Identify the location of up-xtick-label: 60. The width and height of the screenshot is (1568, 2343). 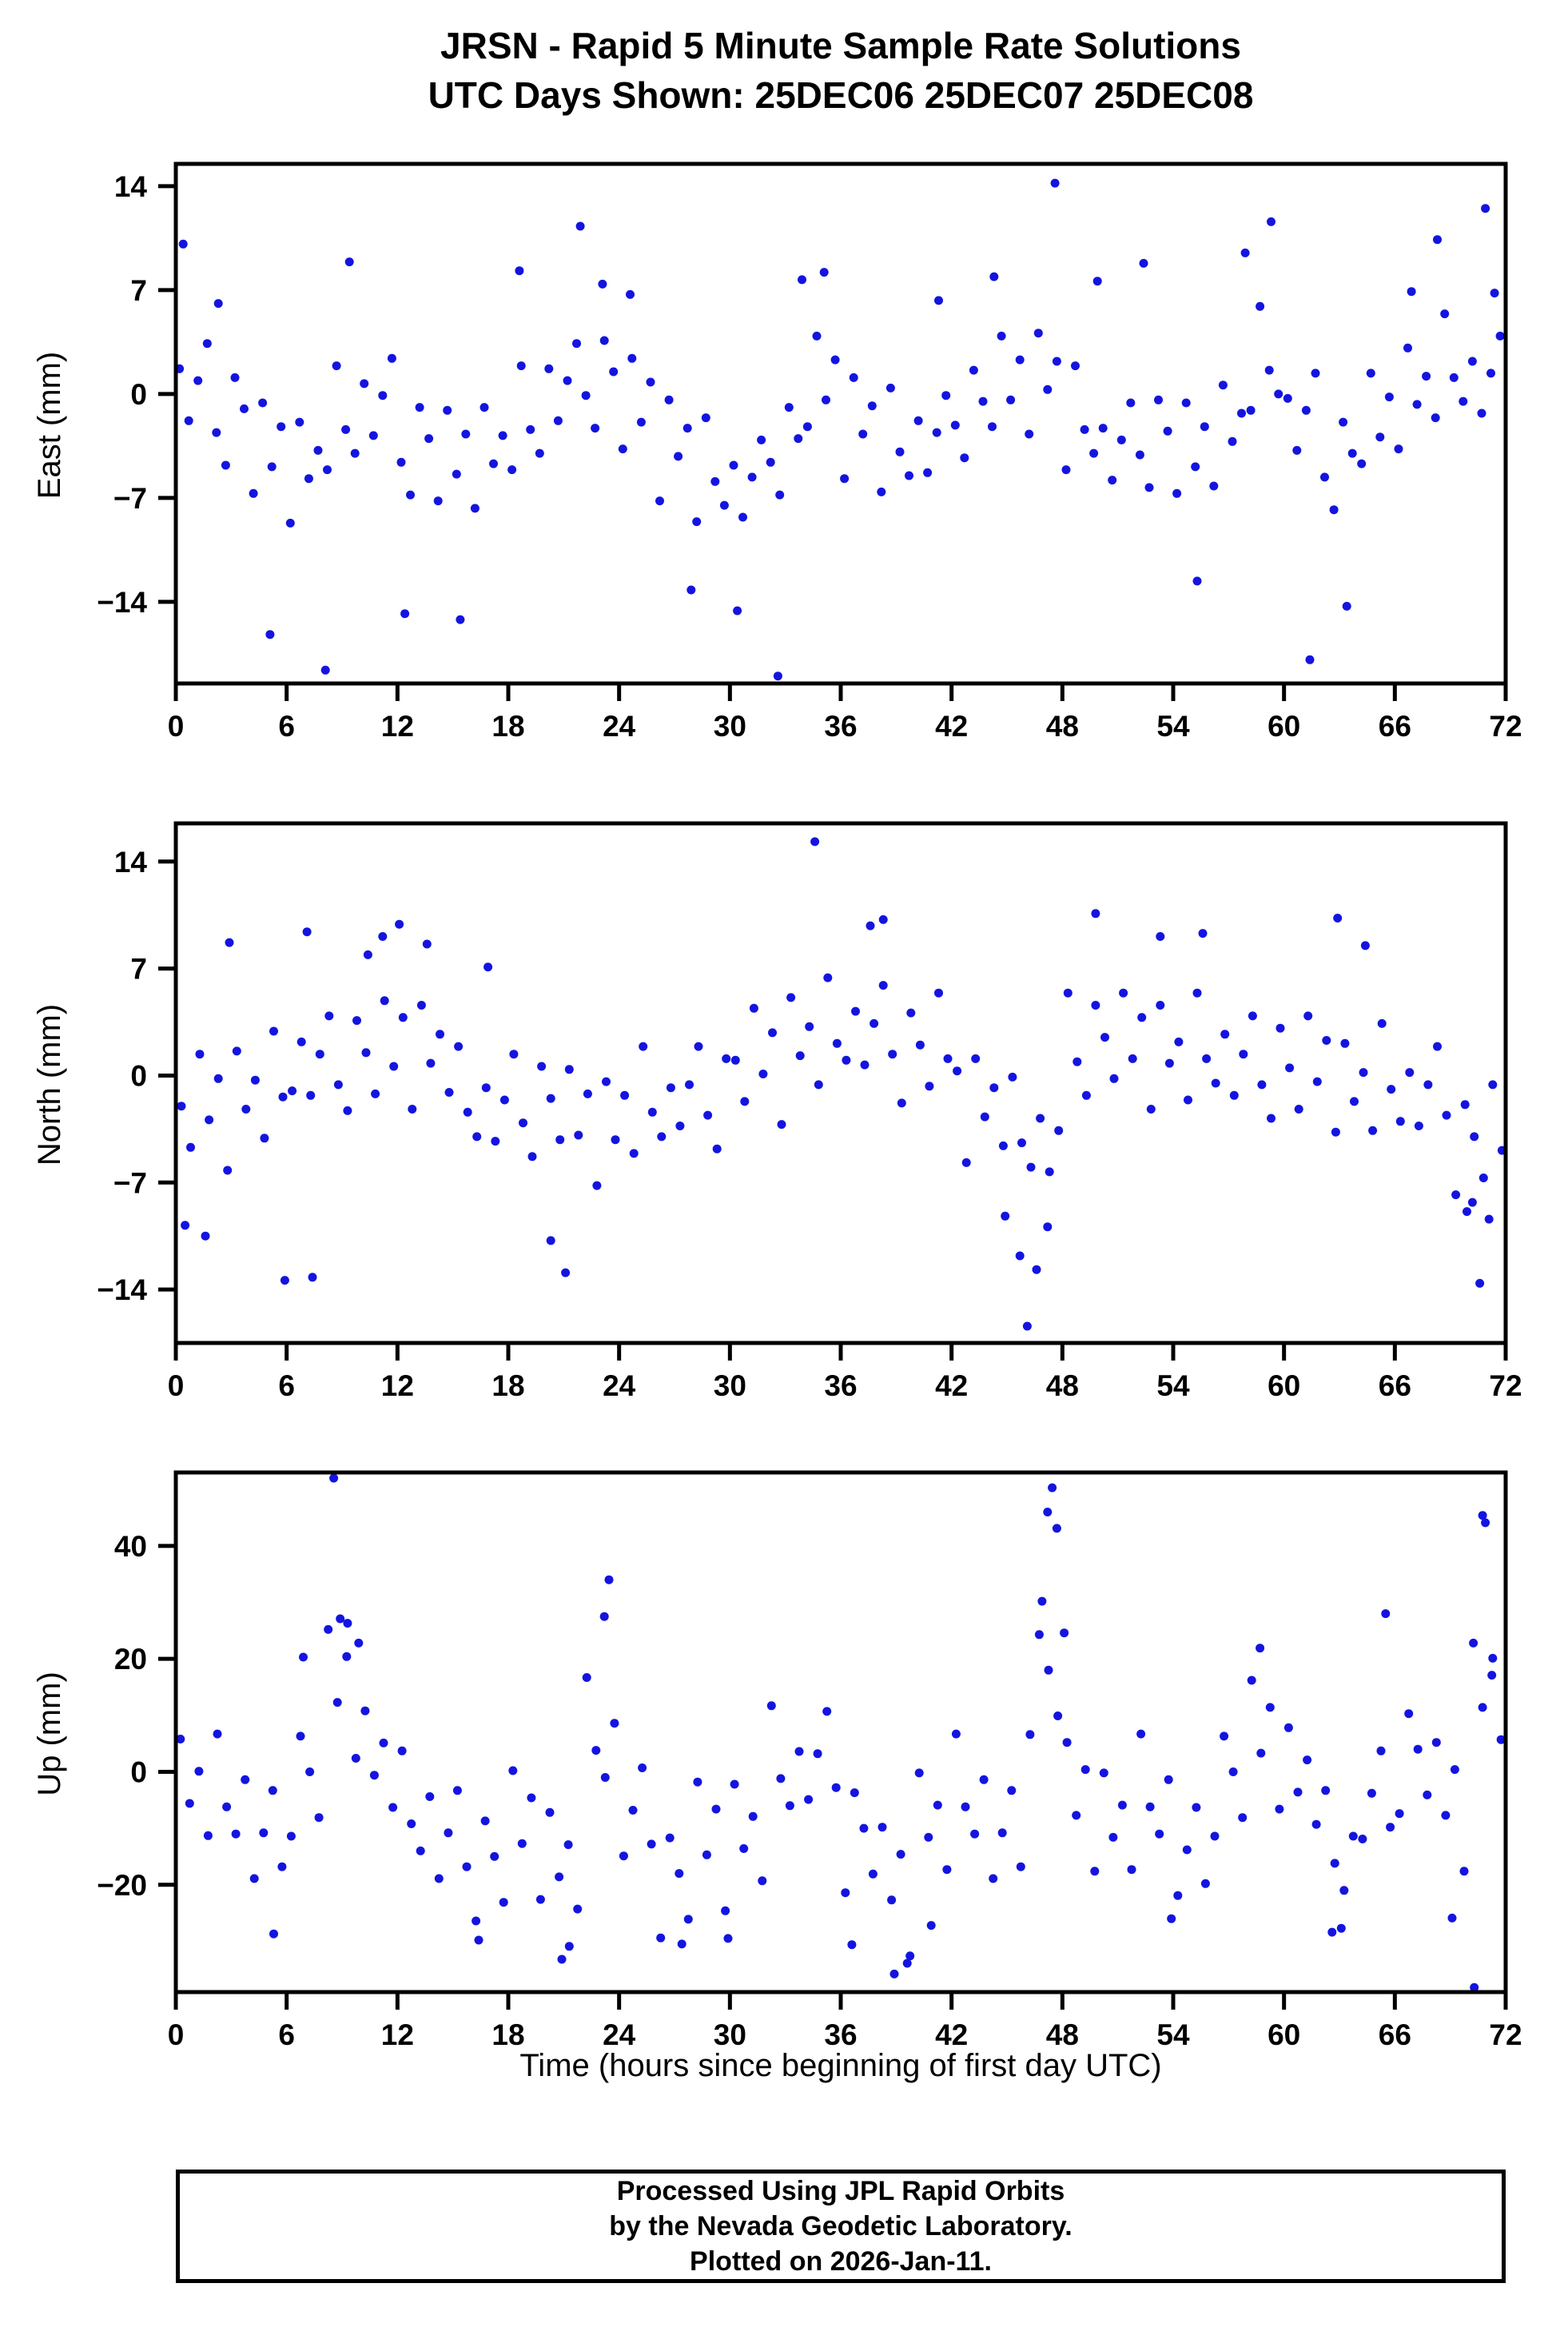
(1284, 2035).